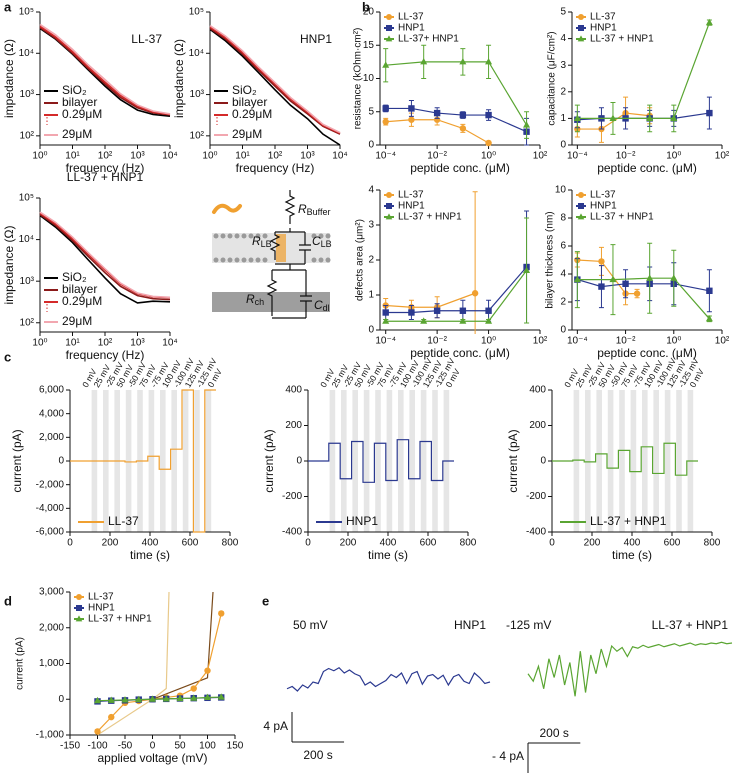  I want to click on lipid-heads, so click(272, 248).